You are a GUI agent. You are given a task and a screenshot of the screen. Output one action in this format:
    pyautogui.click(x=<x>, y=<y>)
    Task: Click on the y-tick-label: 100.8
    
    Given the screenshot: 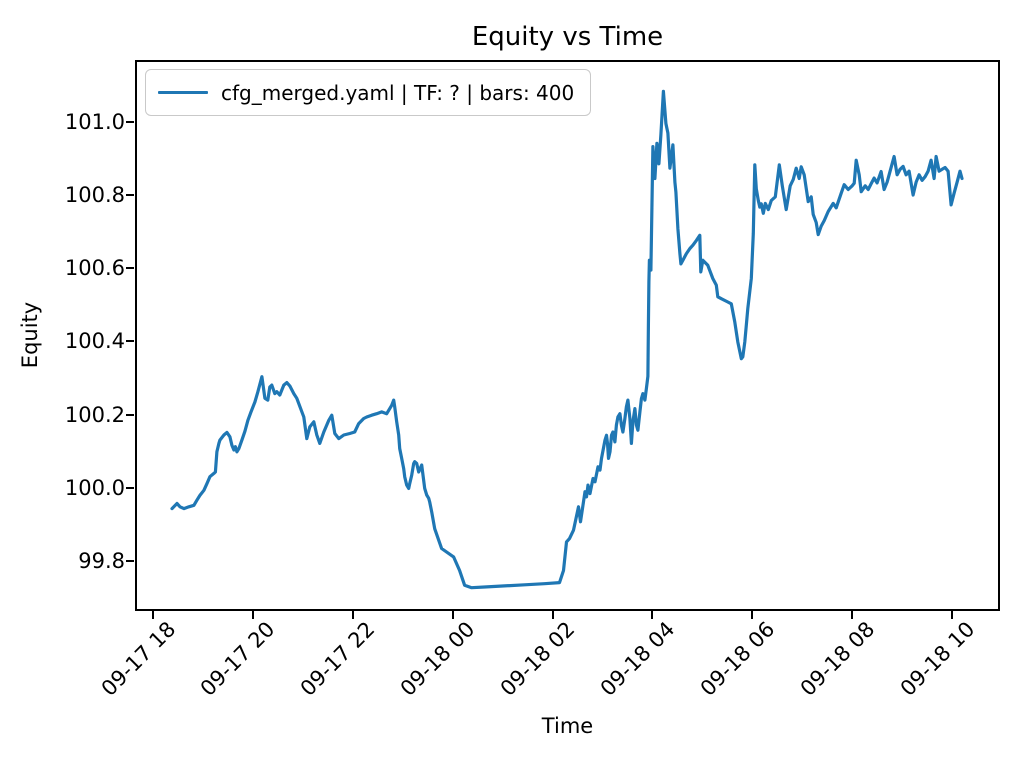 What is the action you would take?
    pyautogui.click(x=94, y=194)
    